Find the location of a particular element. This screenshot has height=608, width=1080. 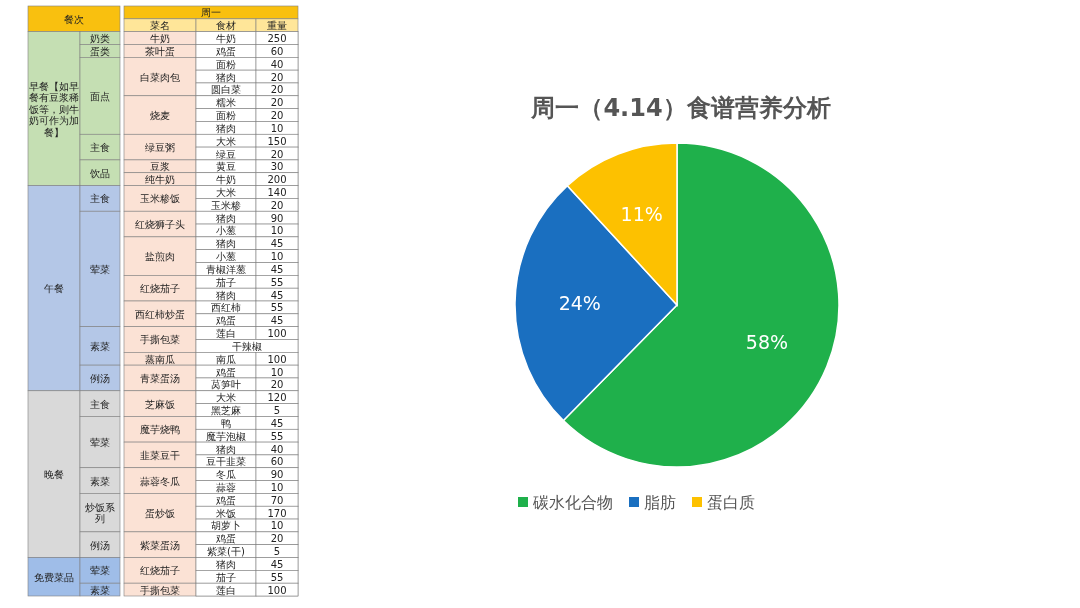

text: 南瓜 is located at coordinates (226, 359).